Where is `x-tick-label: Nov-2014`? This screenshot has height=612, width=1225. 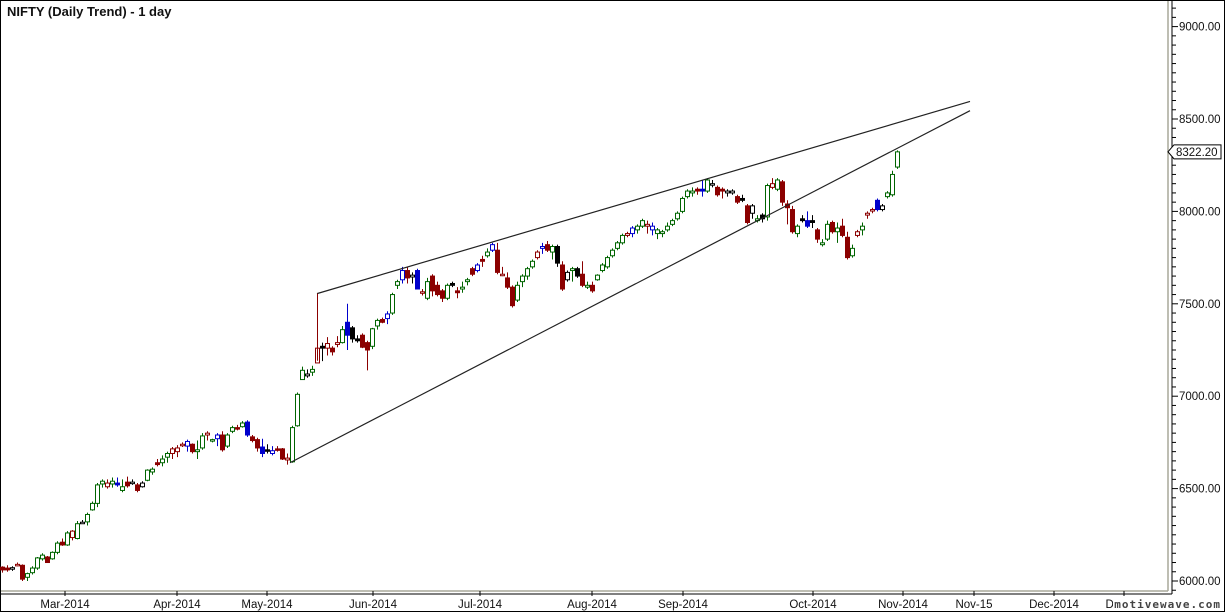 x-tick-label: Nov-2014 is located at coordinates (903, 605).